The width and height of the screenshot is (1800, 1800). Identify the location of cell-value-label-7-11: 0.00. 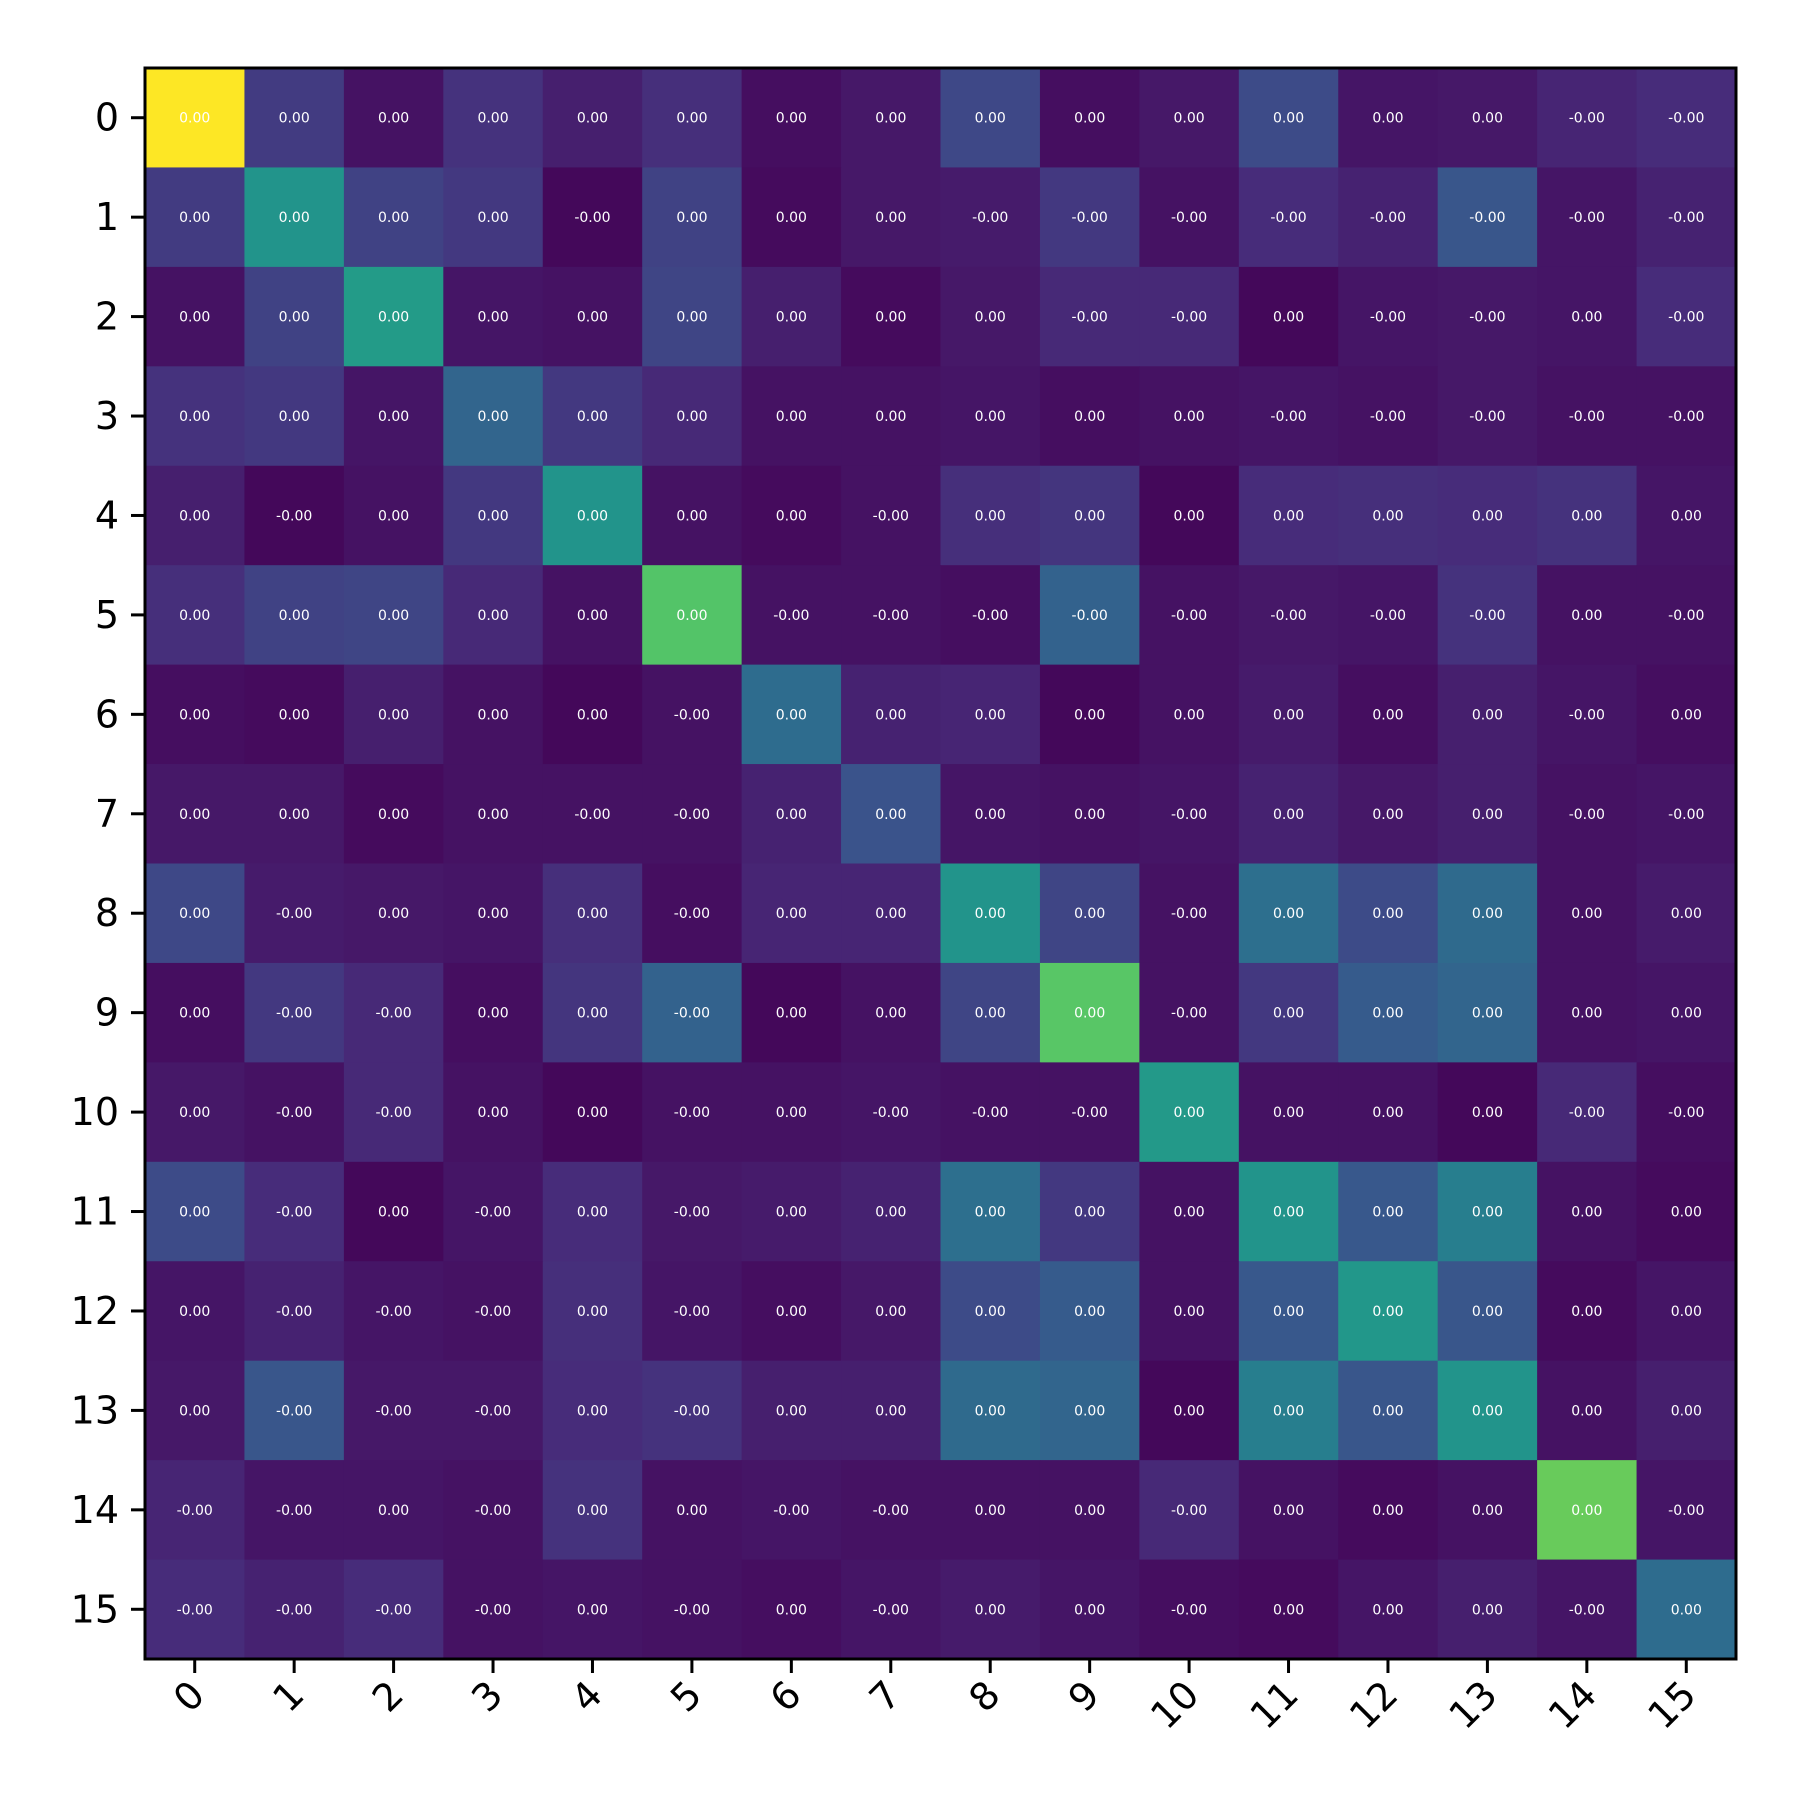
(1288, 815).